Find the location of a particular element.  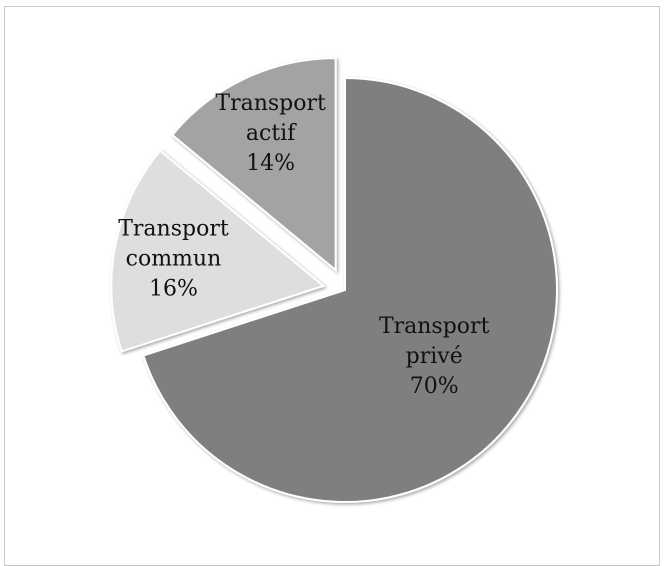

slice-percent-label: 14% is located at coordinates (270, 163).